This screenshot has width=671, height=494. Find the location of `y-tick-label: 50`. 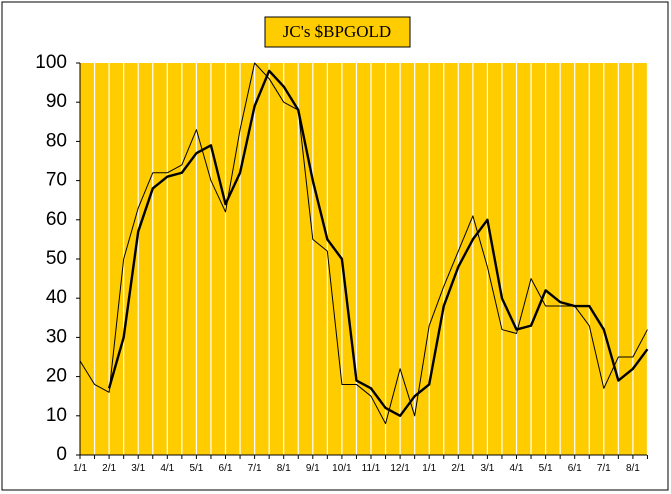

y-tick-label: 50 is located at coordinates (56, 258).